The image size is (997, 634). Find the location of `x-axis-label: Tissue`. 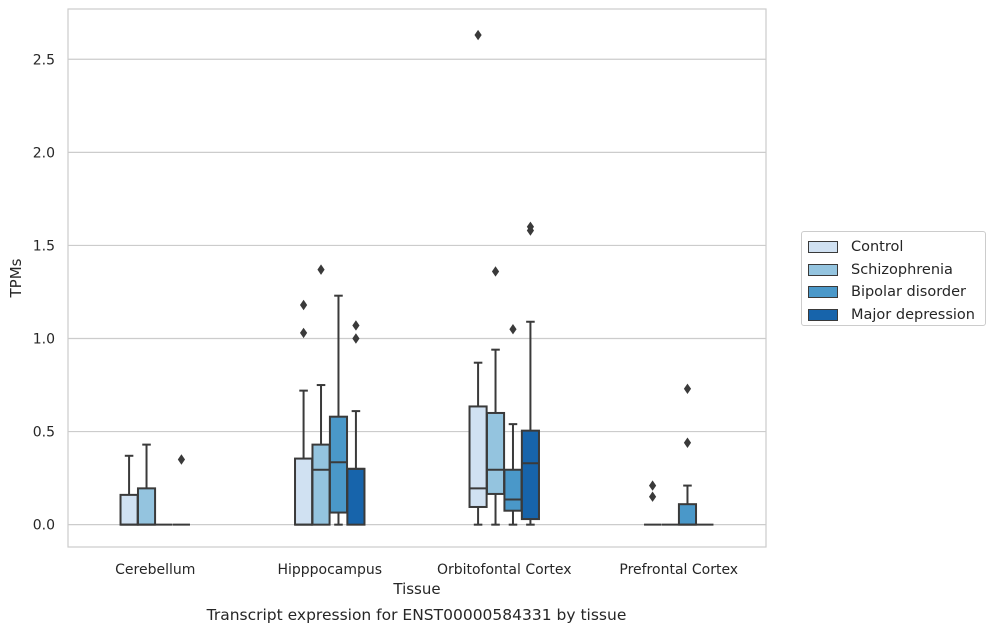

x-axis-label: Tissue is located at coordinates (416, 589).